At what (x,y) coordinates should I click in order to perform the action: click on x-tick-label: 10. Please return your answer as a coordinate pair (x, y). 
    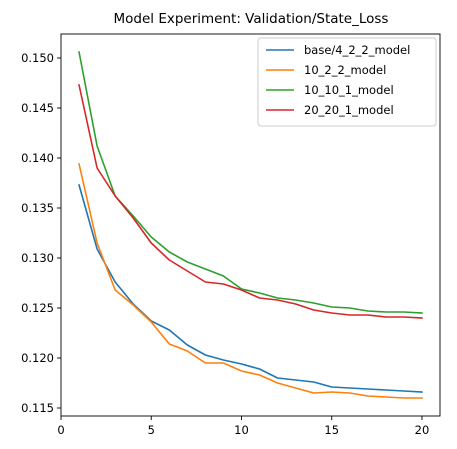
    Looking at the image, I should click on (241, 430).